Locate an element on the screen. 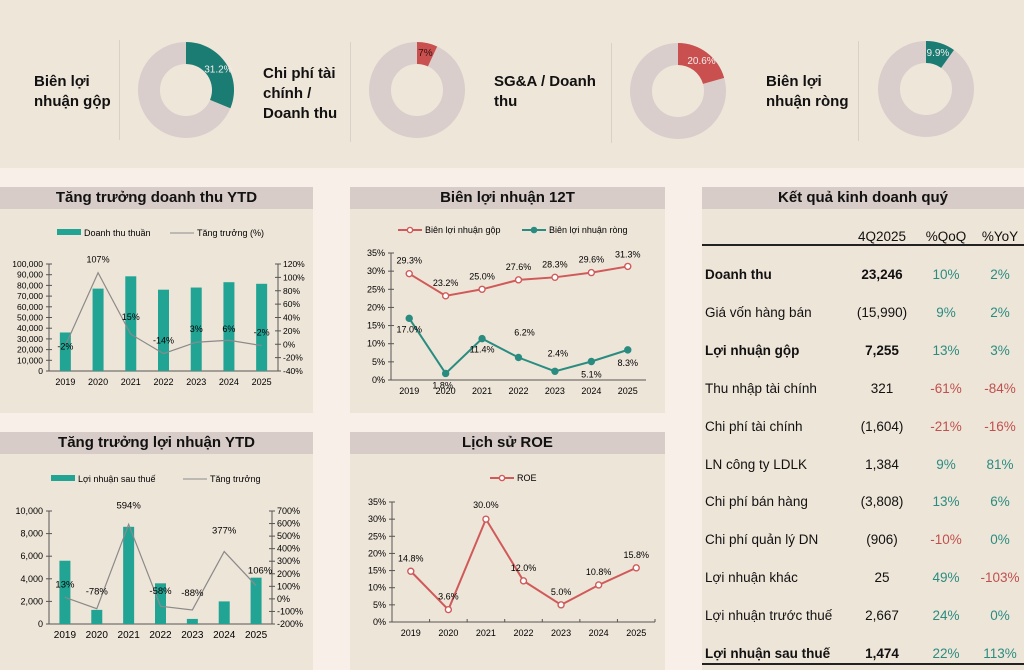 The image size is (1024, 670). row-value: (1,604) is located at coordinates (882, 426).